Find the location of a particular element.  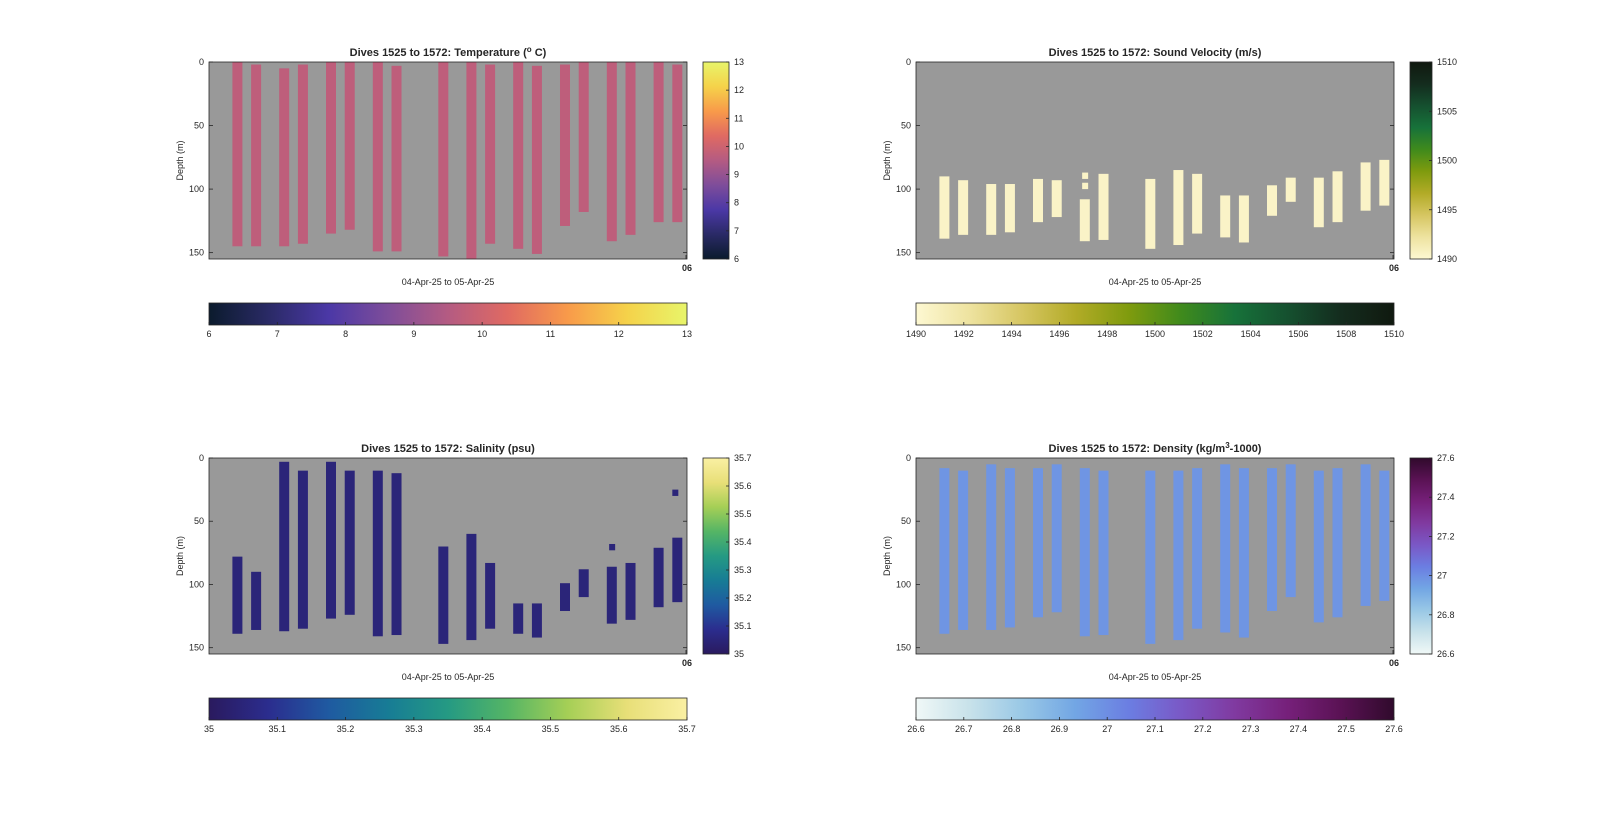

colorbar-tick-label: 10 is located at coordinates (739, 146).